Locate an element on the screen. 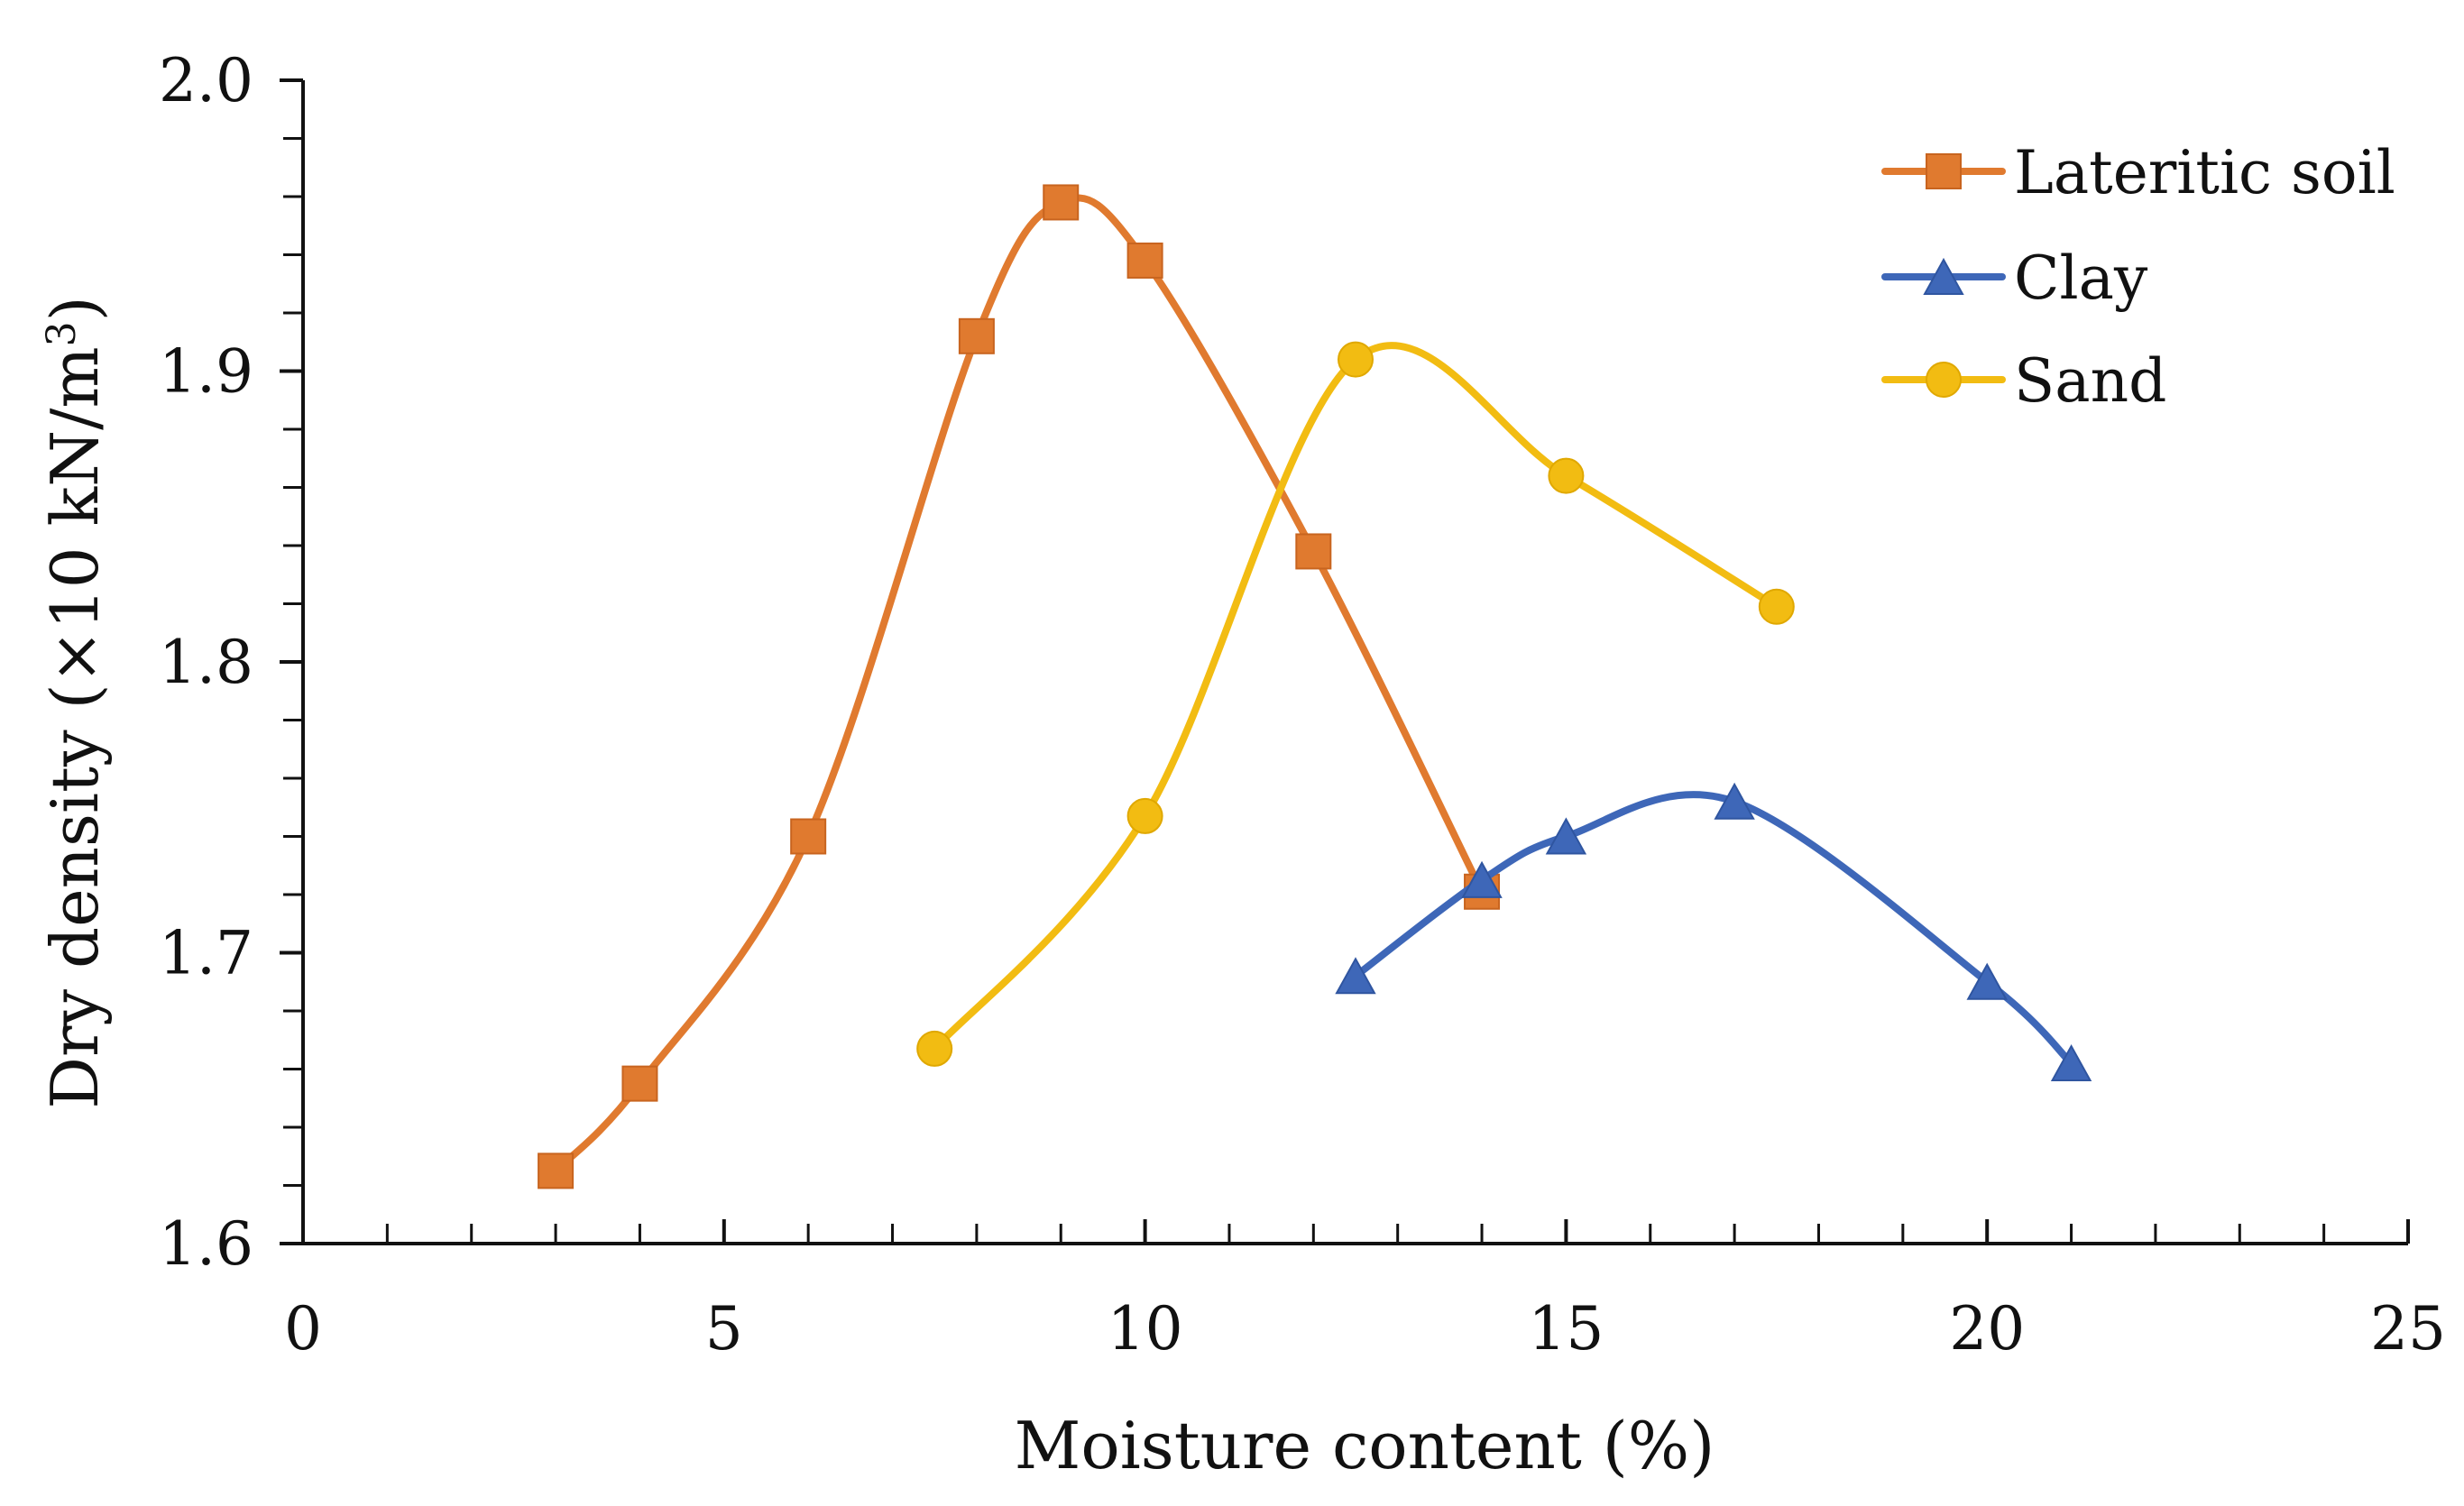 The height and width of the screenshot is (1506, 2464). series-line-clay is located at coordinates (1714, 929).